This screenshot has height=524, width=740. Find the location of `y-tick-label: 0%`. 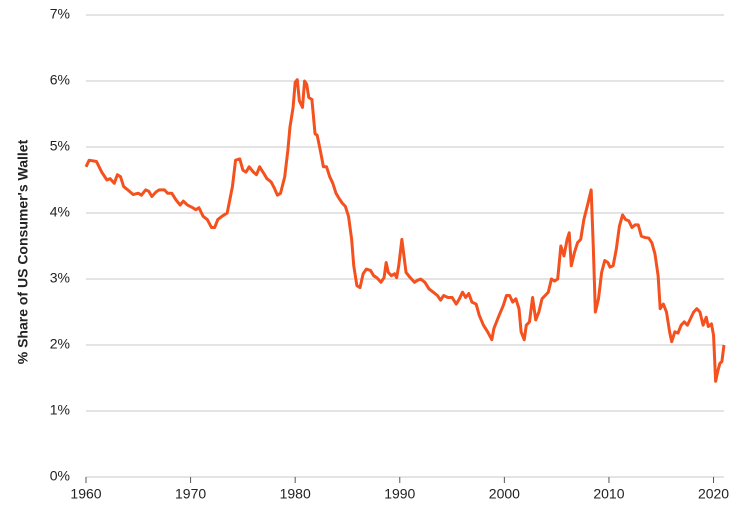

y-tick-label: 0% is located at coordinates (60, 476).